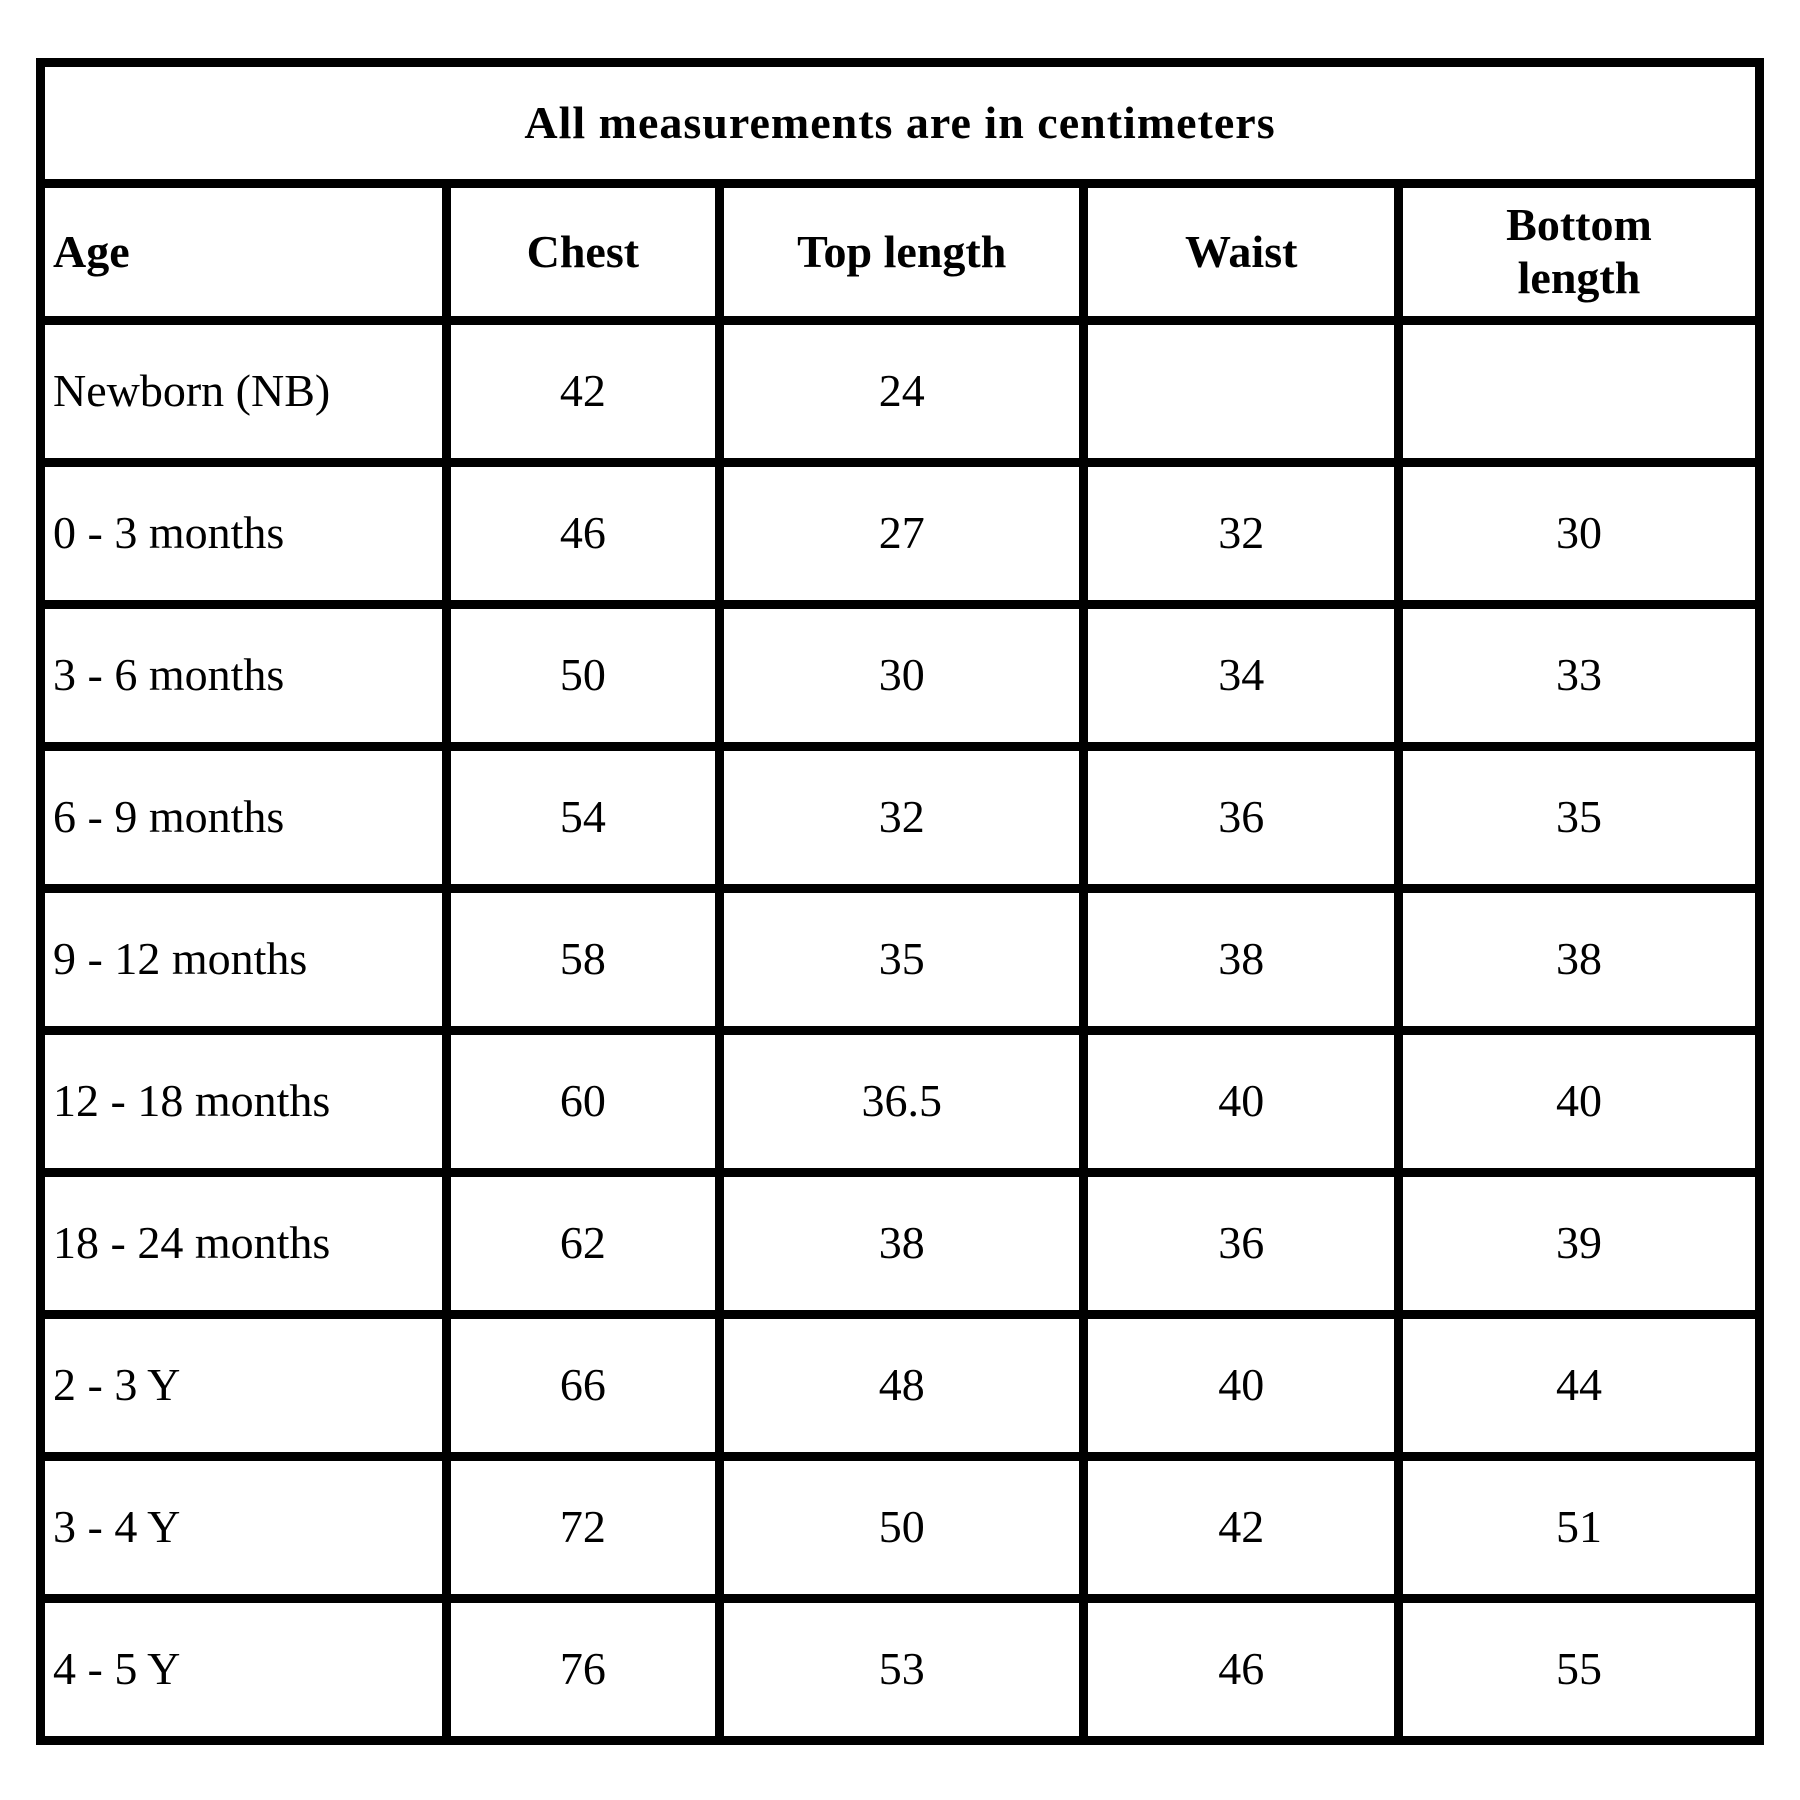  I want to click on cell-age: 2 - 3 Y, so click(243, 1385).